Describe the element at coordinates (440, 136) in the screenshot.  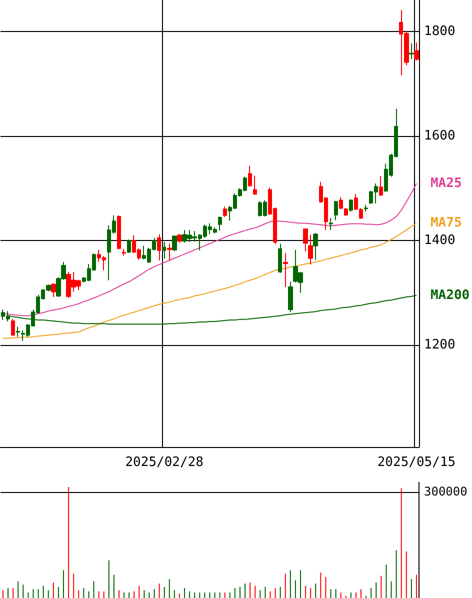
I see `y-tick-label: 1600` at that location.